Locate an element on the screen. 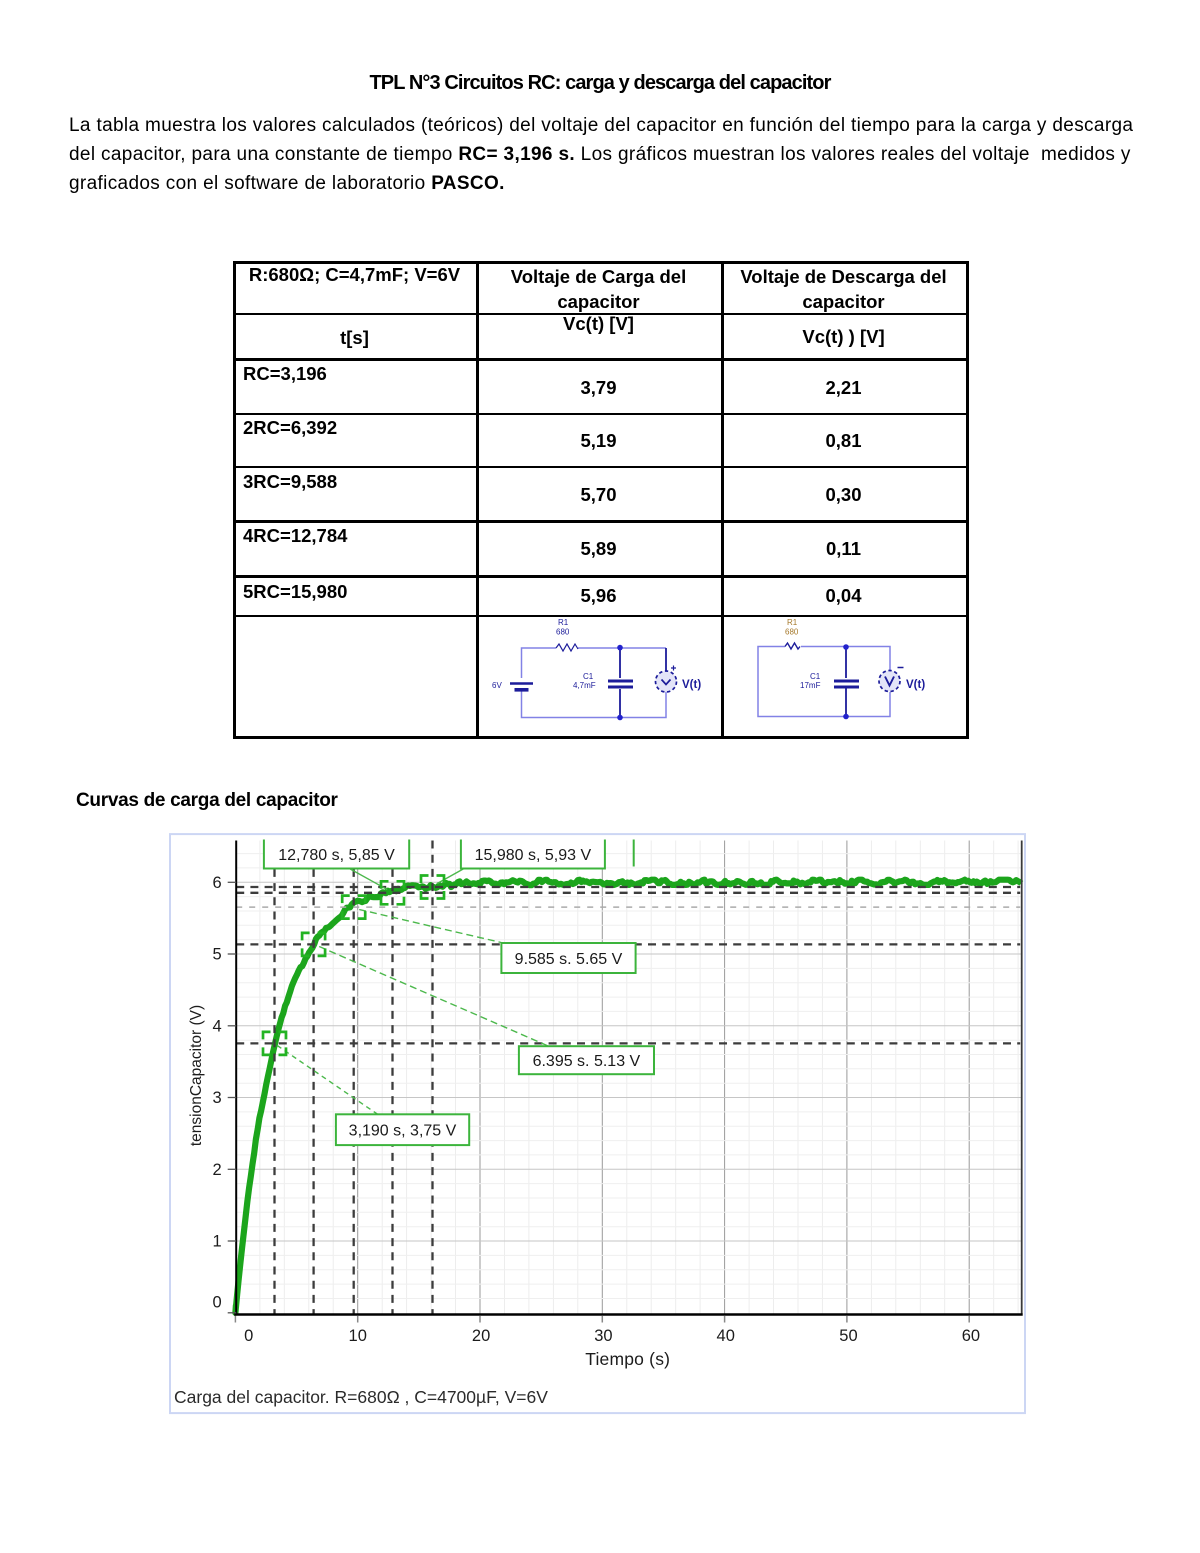  svg-text: 4,7mF is located at coordinates (584, 685).